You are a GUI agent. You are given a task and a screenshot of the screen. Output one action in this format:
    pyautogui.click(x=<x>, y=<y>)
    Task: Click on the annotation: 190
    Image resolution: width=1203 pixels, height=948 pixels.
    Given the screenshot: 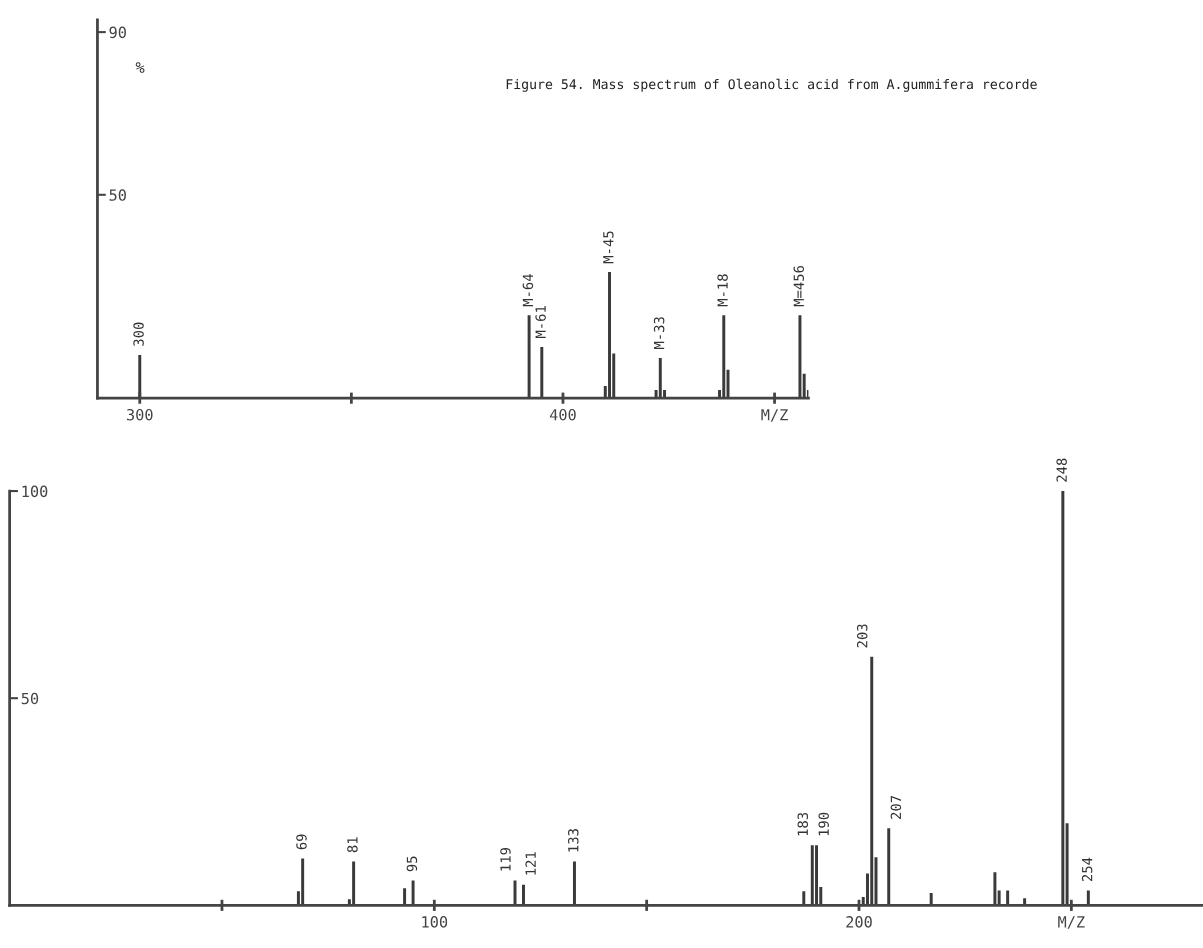 What is the action you would take?
    pyautogui.click(x=823, y=824)
    